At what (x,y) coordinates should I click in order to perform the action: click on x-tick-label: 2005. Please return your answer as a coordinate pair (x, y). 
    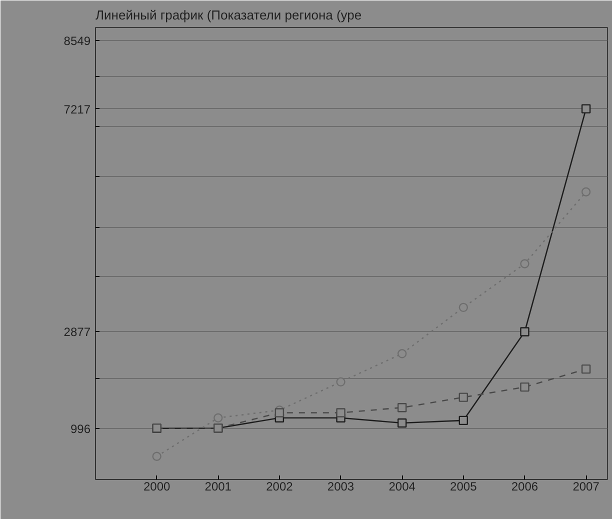
    Looking at the image, I should click on (464, 487).